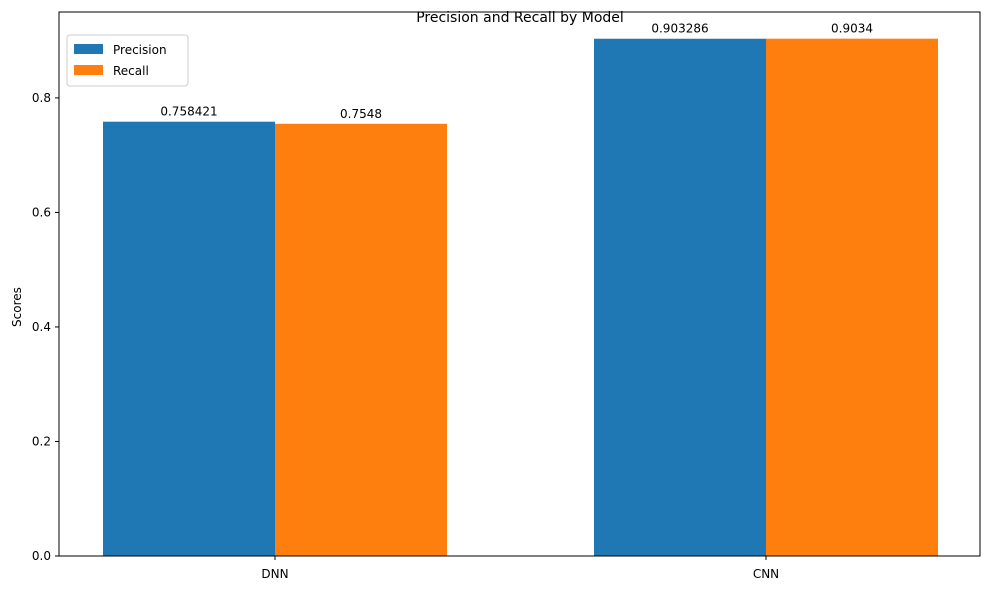  Describe the element at coordinates (41, 441) in the screenshot. I see `y-tick-label: 0.2` at that location.